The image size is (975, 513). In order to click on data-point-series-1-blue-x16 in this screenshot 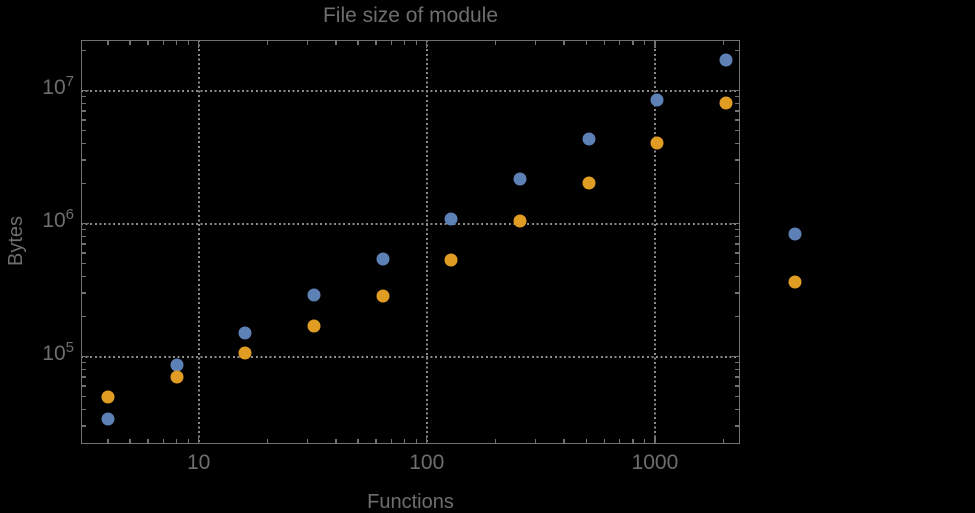, I will do `click(245, 333)`.